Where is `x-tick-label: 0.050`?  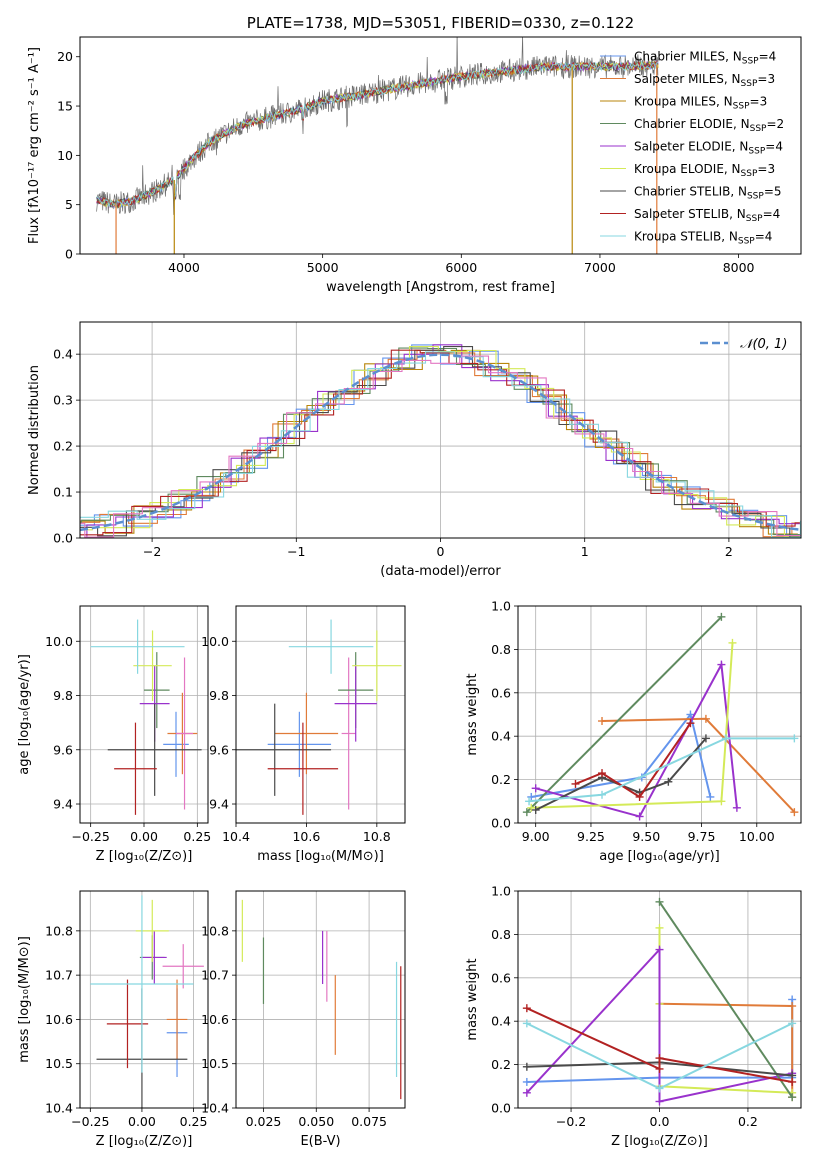
x-tick-label: 0.050 is located at coordinates (316, 1121).